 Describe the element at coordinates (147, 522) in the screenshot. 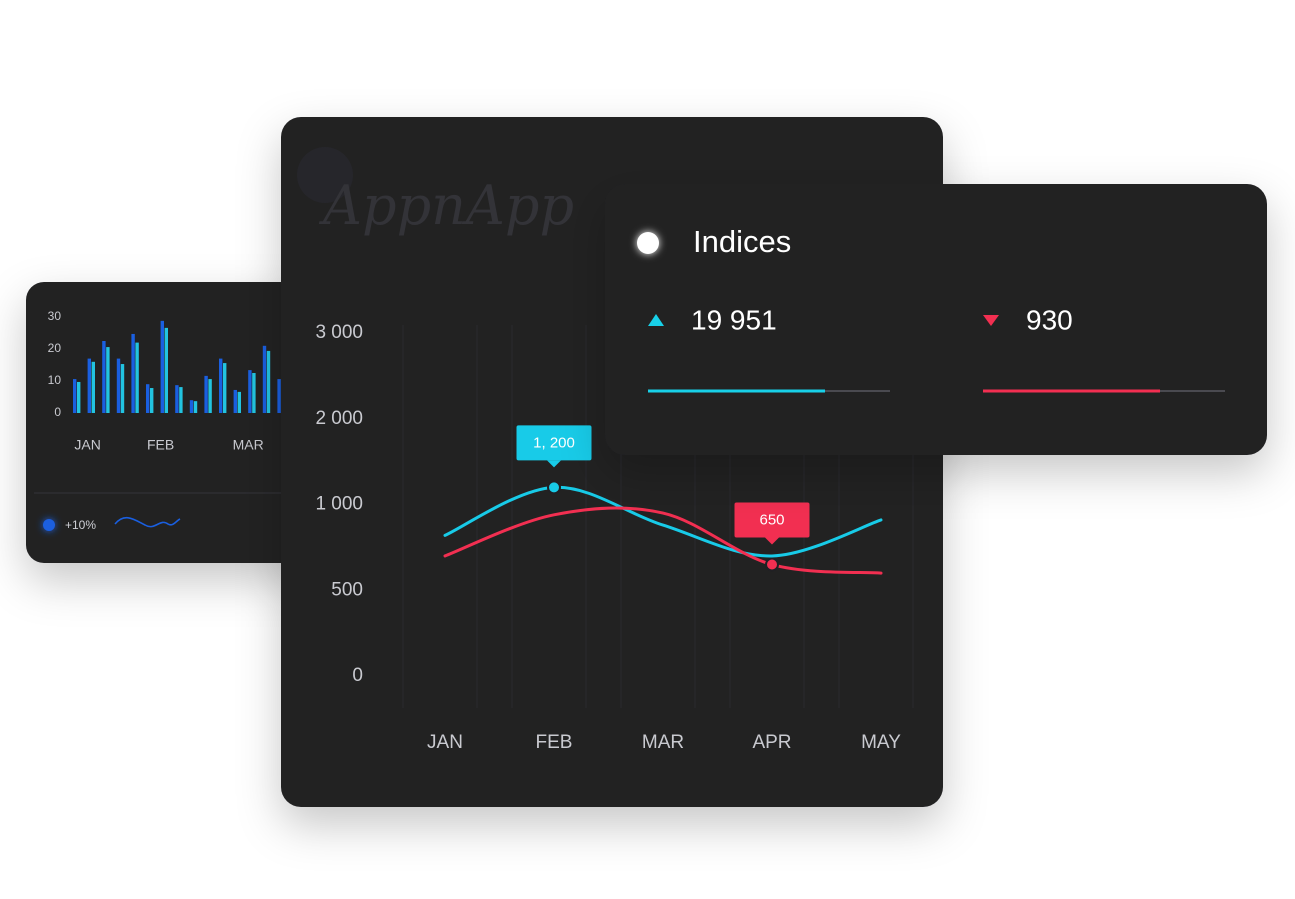

I see `sparkline` at that location.